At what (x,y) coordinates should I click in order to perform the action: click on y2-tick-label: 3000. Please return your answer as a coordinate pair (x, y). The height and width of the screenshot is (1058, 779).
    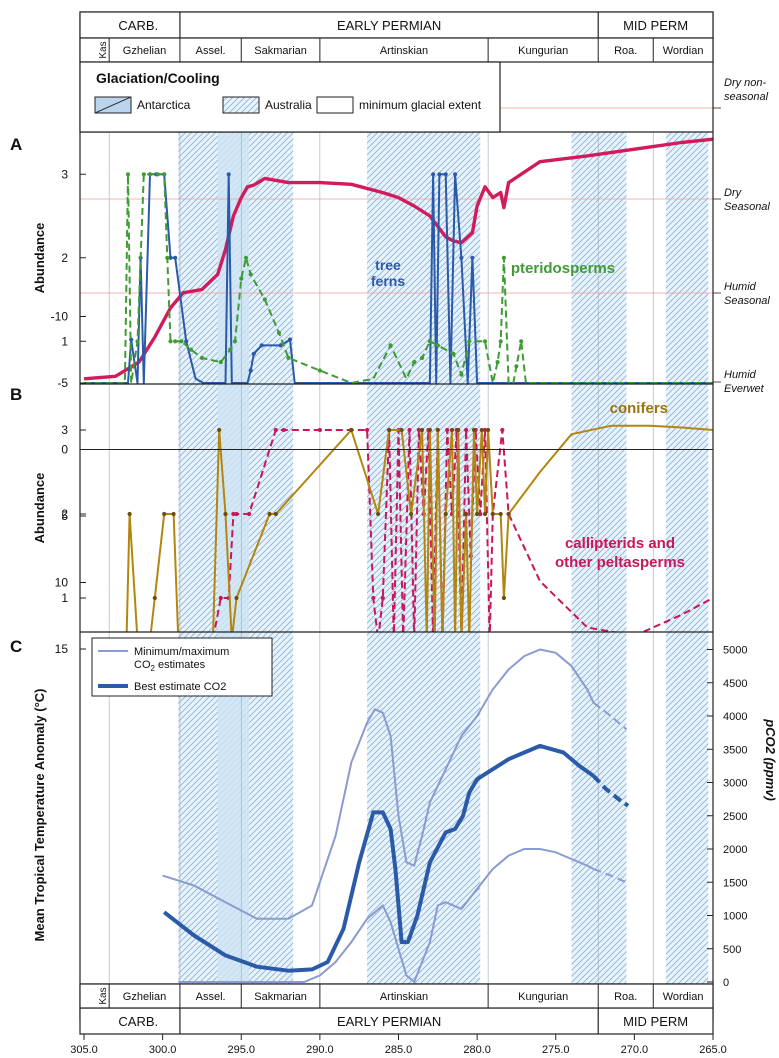
    Looking at the image, I should click on (735, 784).